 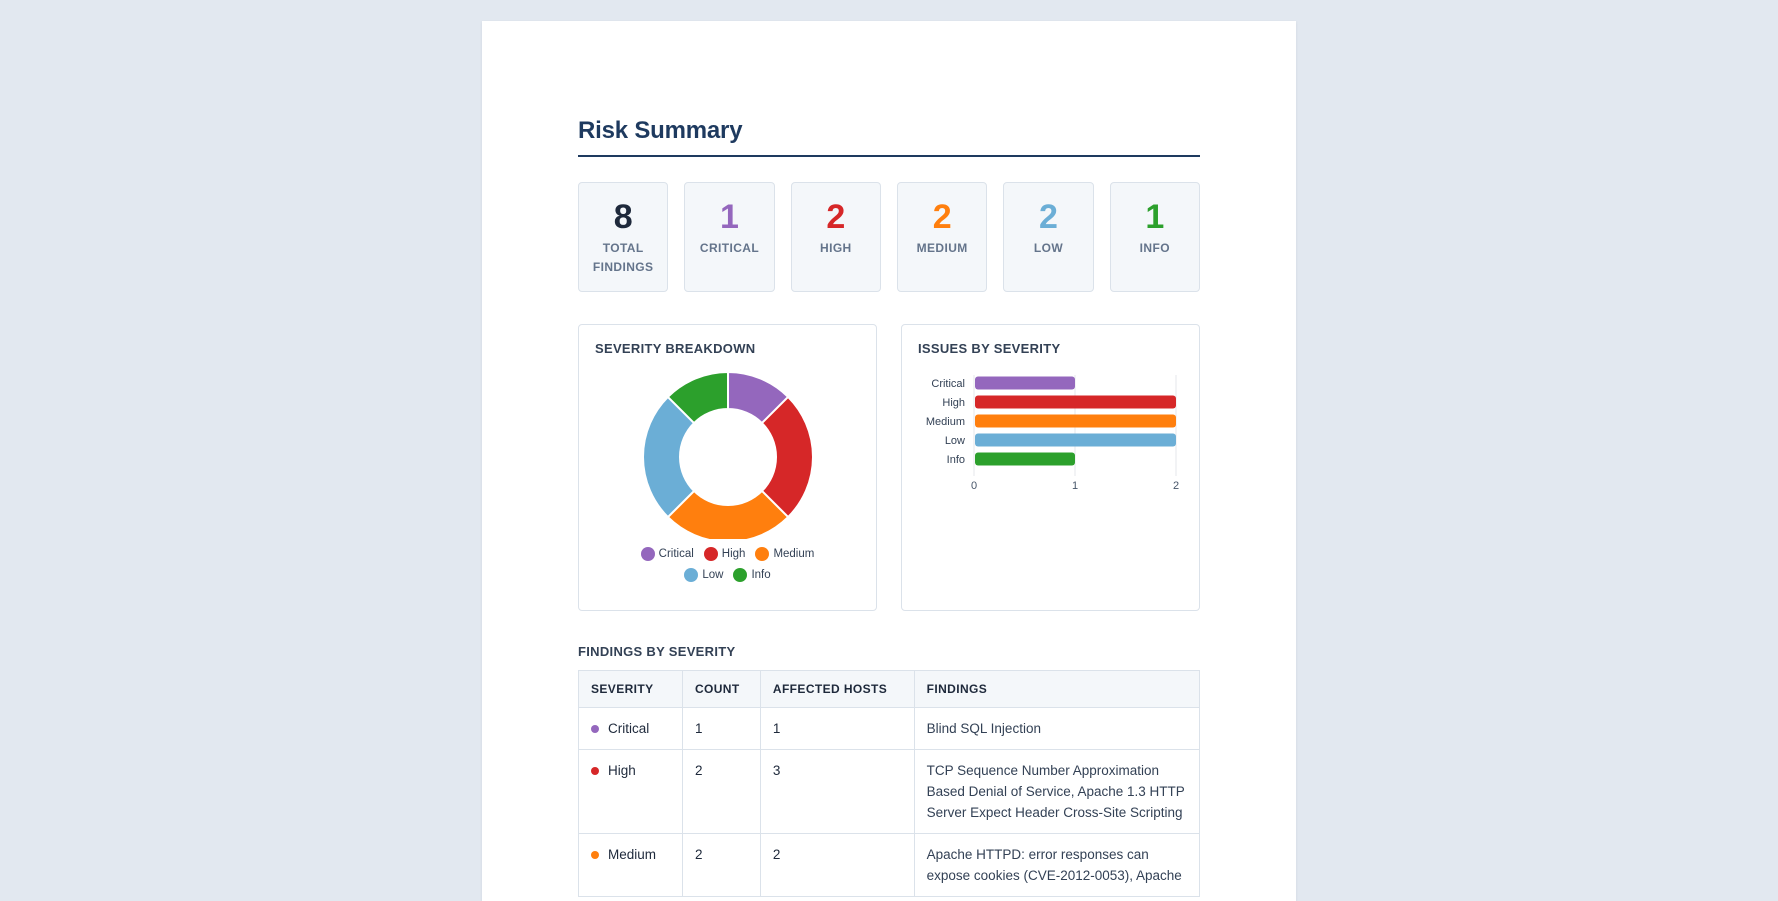 I want to click on bar-chart: 0 1 2 Critical High Medium Low Info, so click(x=1052, y=433).